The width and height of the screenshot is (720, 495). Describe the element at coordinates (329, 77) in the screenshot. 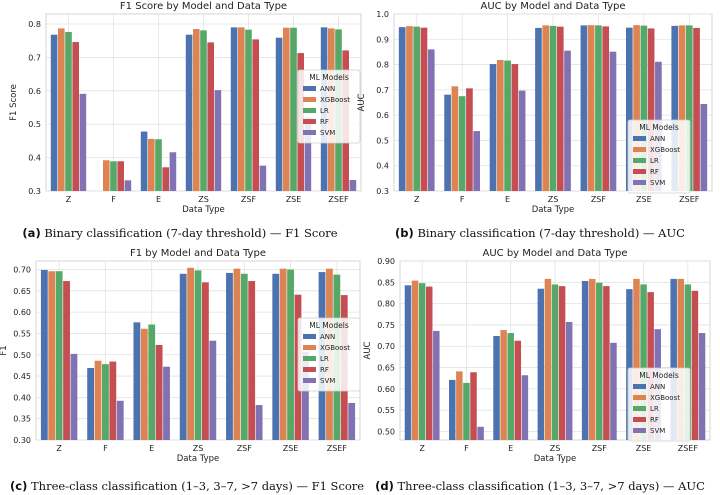

I see `legend-title: ML Models` at that location.